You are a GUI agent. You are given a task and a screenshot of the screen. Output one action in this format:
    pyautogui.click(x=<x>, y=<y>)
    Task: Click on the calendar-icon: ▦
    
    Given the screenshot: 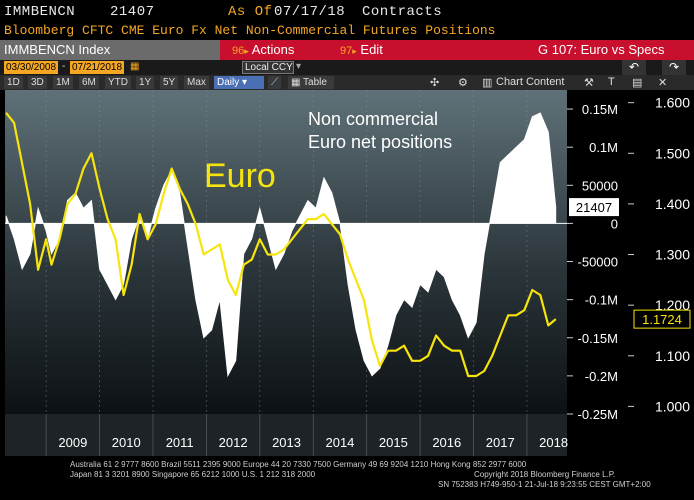 What is the action you would take?
    pyautogui.click(x=135, y=66)
    